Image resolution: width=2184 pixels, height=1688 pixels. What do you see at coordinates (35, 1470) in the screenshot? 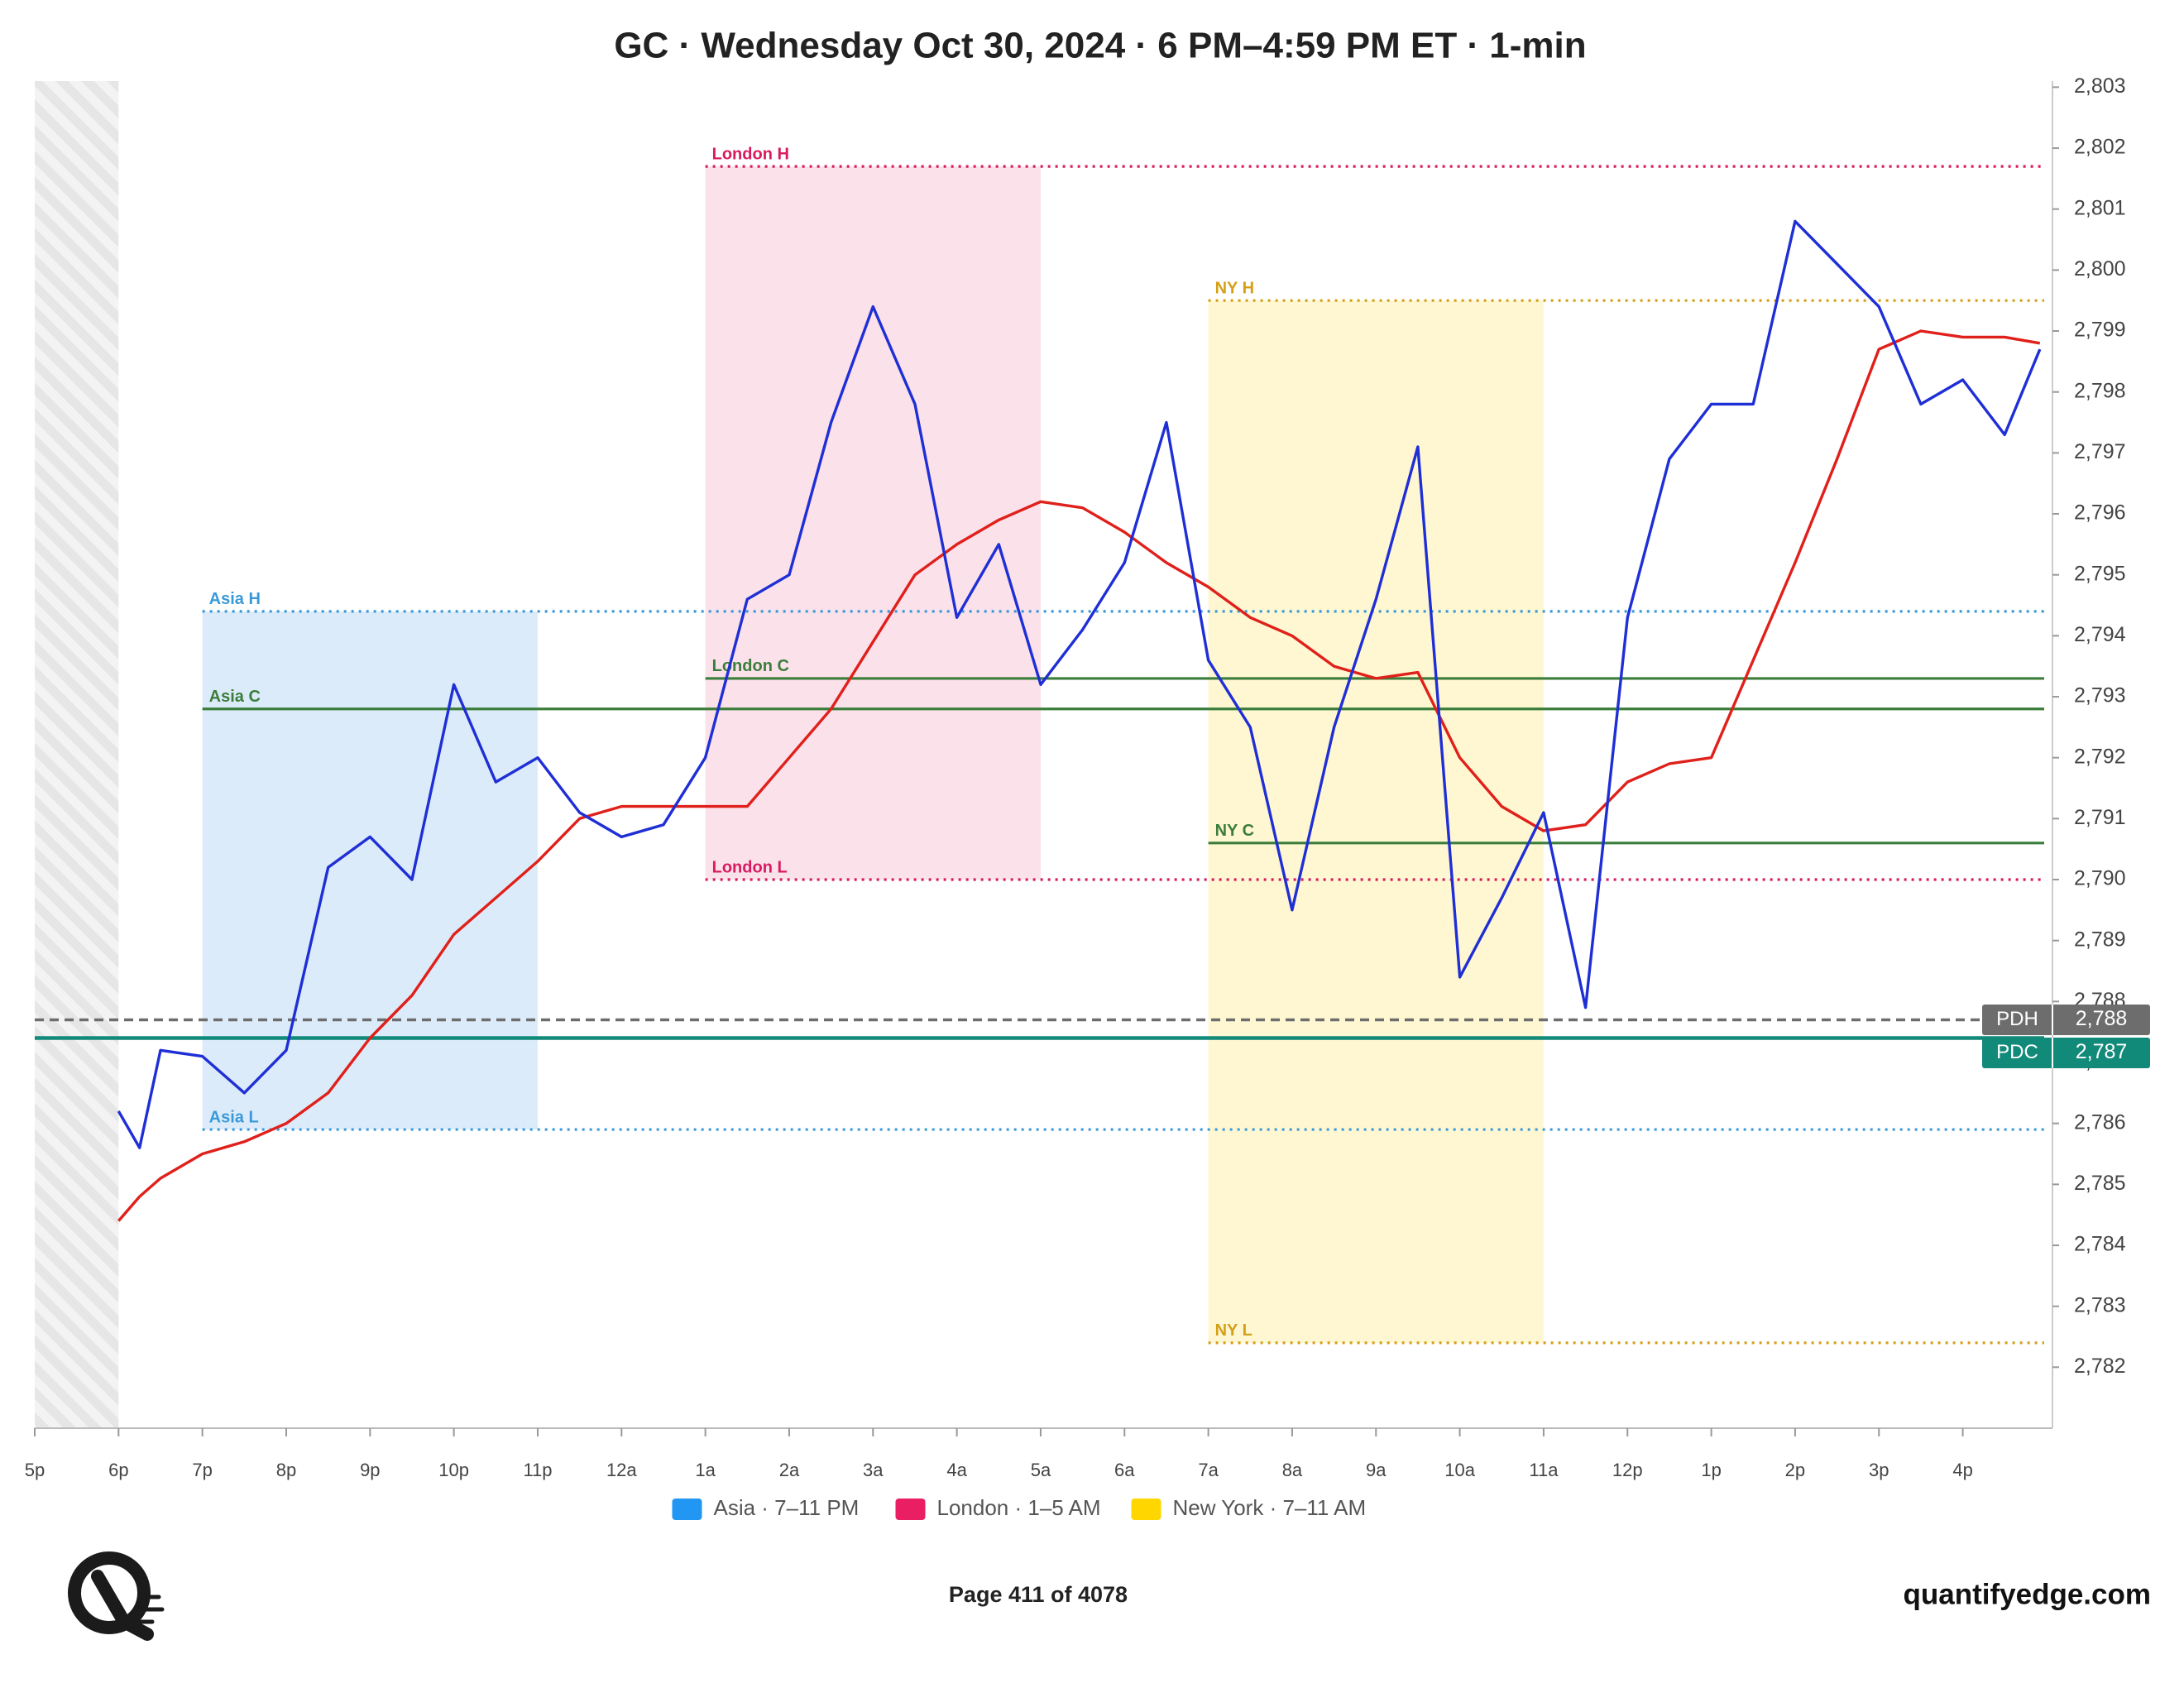
I see `x-tick-label: 5p` at bounding box center [35, 1470].